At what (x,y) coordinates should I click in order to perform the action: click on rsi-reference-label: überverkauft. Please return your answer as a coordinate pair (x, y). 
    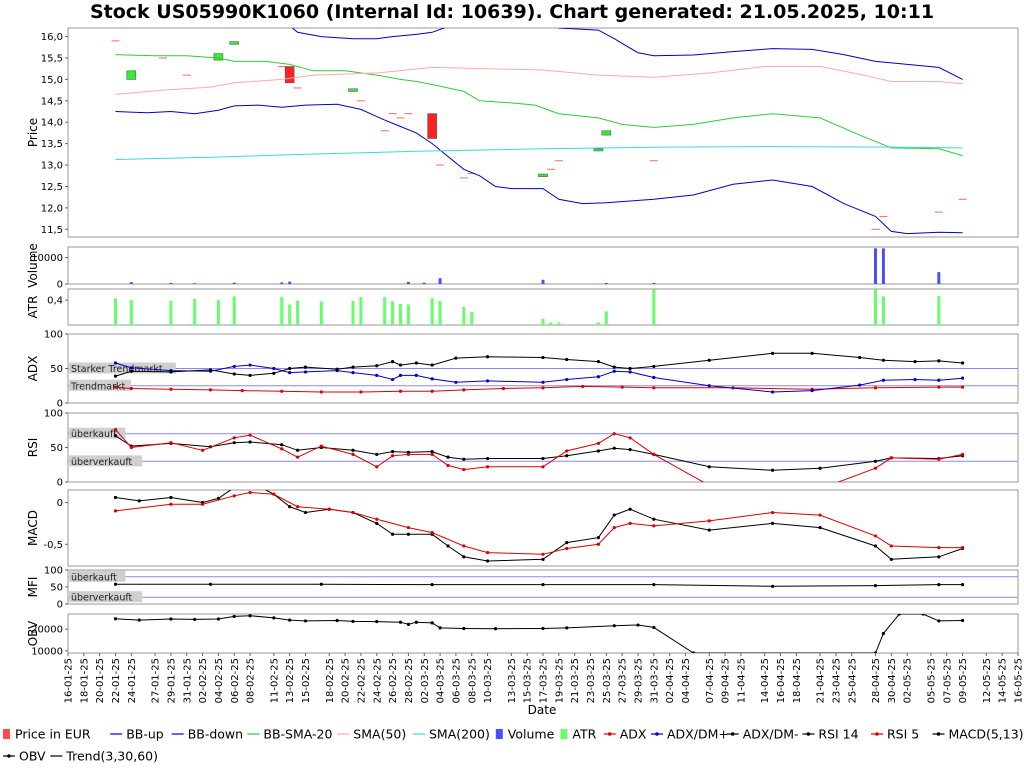
    Looking at the image, I should click on (102, 462).